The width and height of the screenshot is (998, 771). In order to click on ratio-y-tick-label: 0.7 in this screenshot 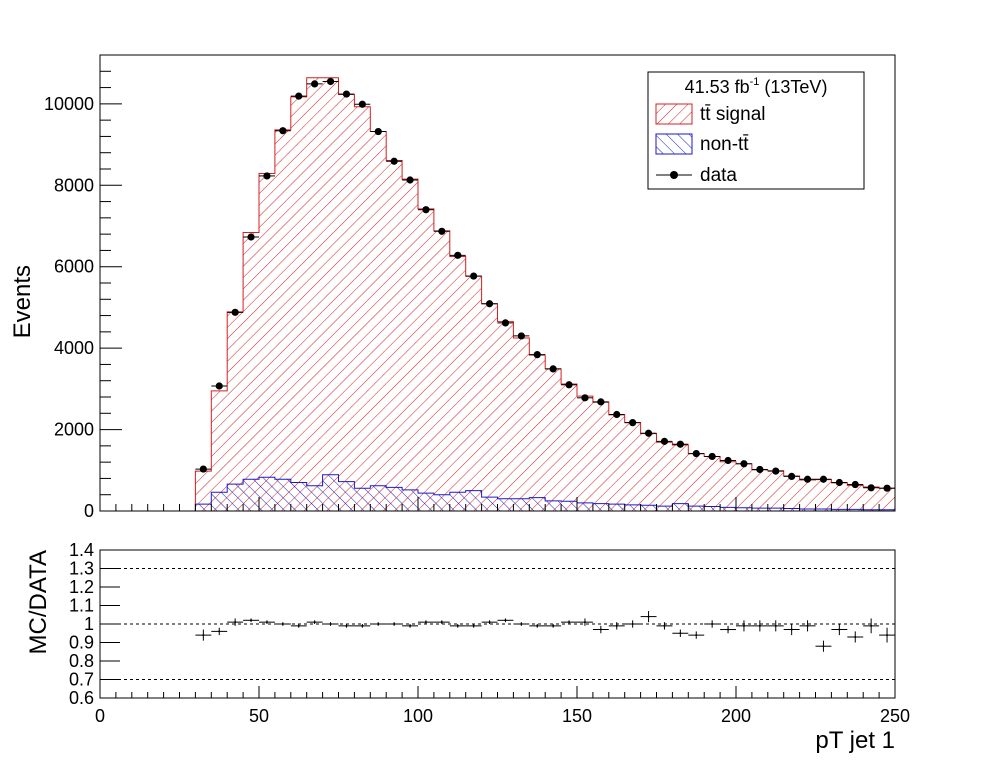, I will do `click(81, 680)`.